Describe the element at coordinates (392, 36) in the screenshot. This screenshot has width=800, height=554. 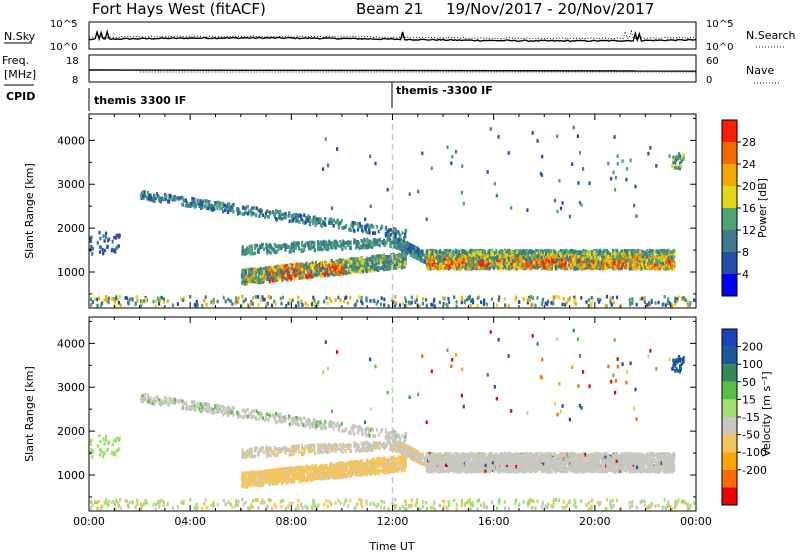
I see `nsky-trace` at that location.